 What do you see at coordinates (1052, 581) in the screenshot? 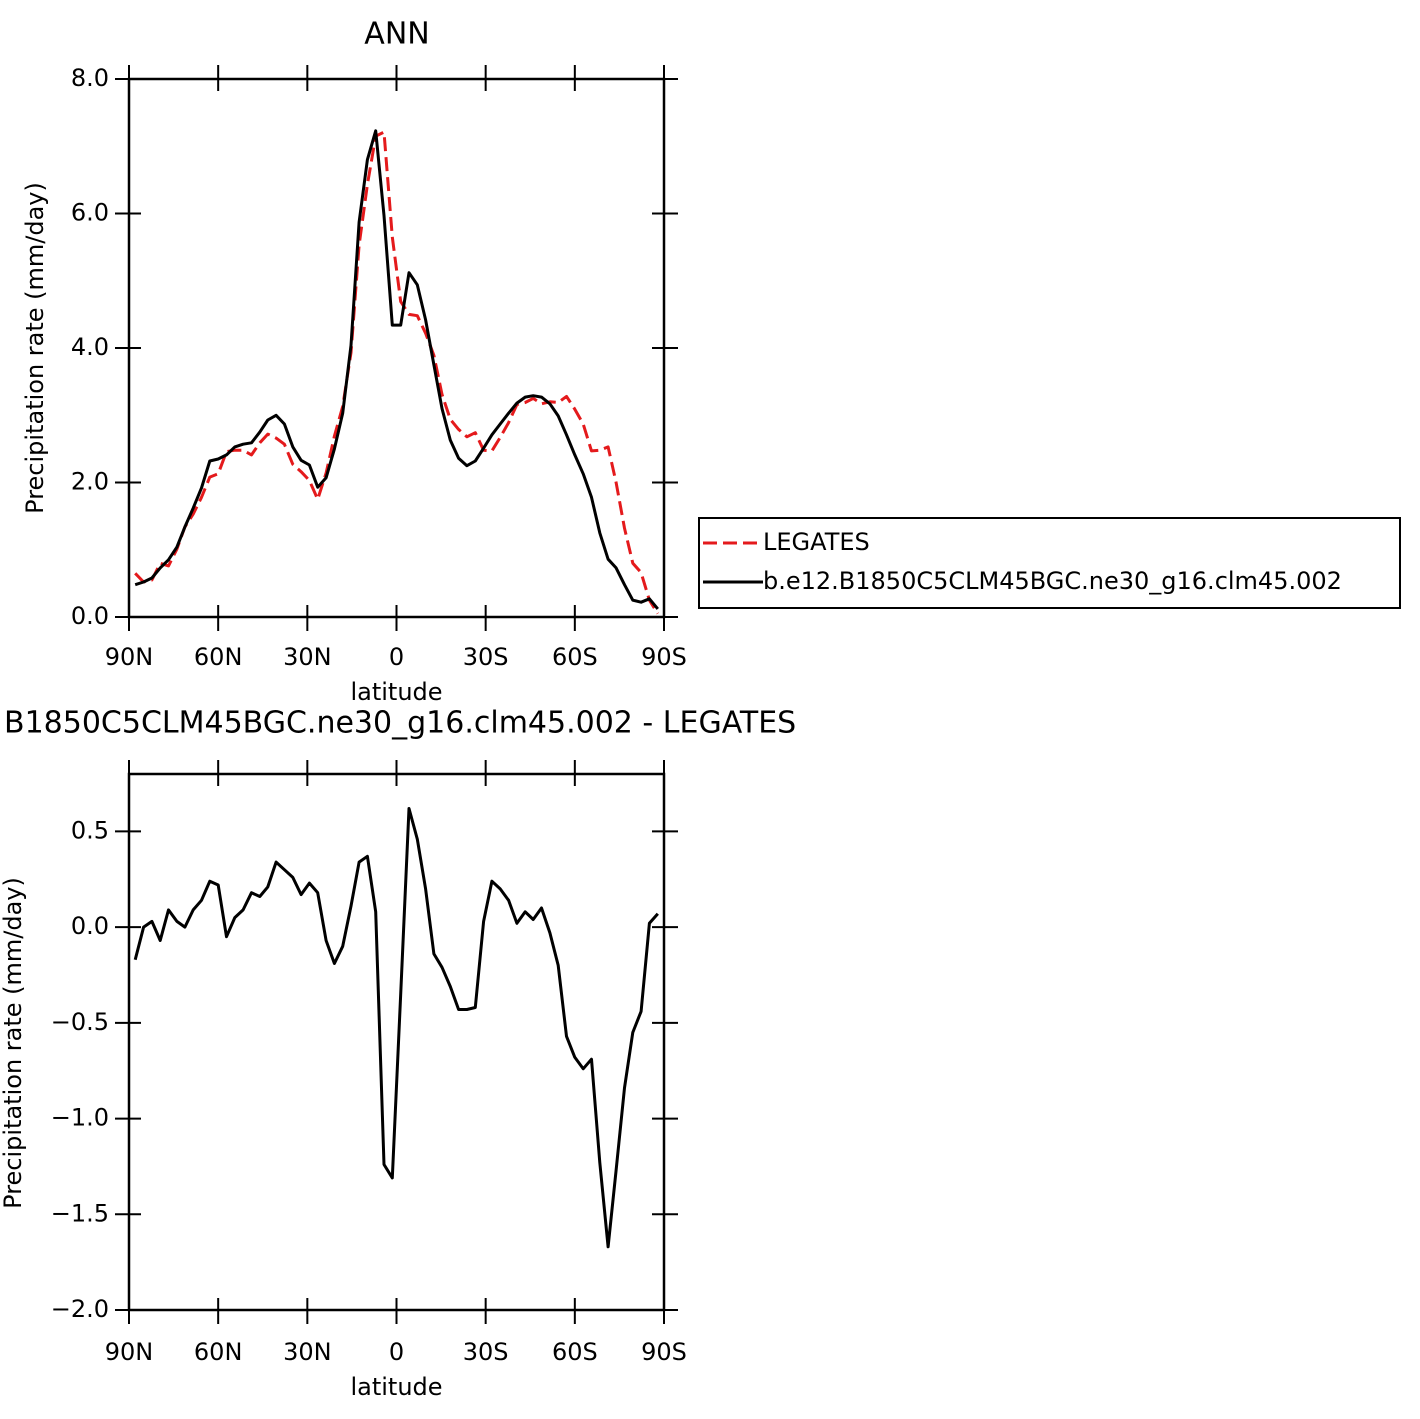
I see `legend-label: b.e12.B1850C5CLM45BGC.ne30_g16.clm45.002` at bounding box center [1052, 581].